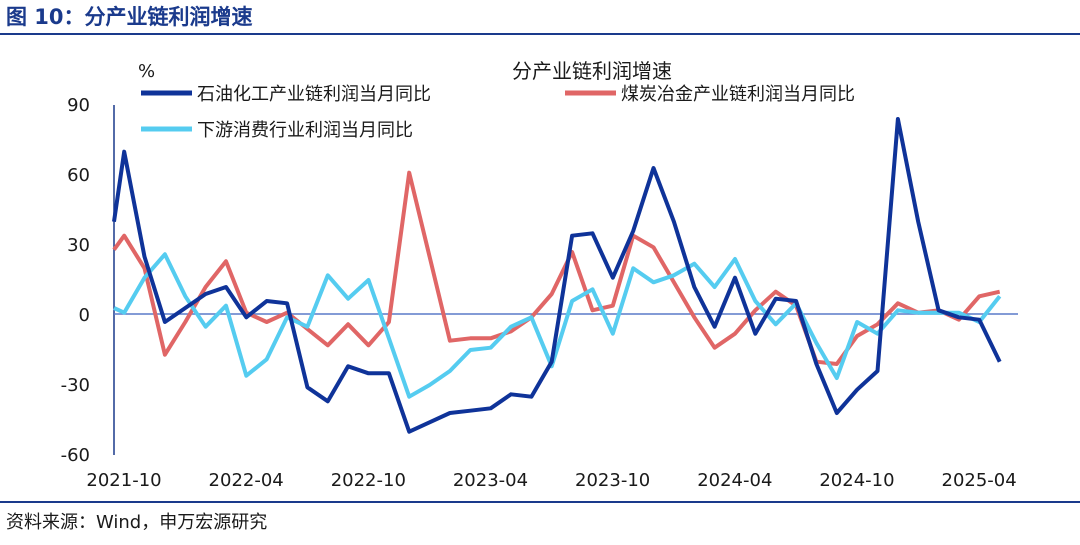  Describe the element at coordinates (75, 385) in the screenshot. I see `y-tick-label: -30` at that location.